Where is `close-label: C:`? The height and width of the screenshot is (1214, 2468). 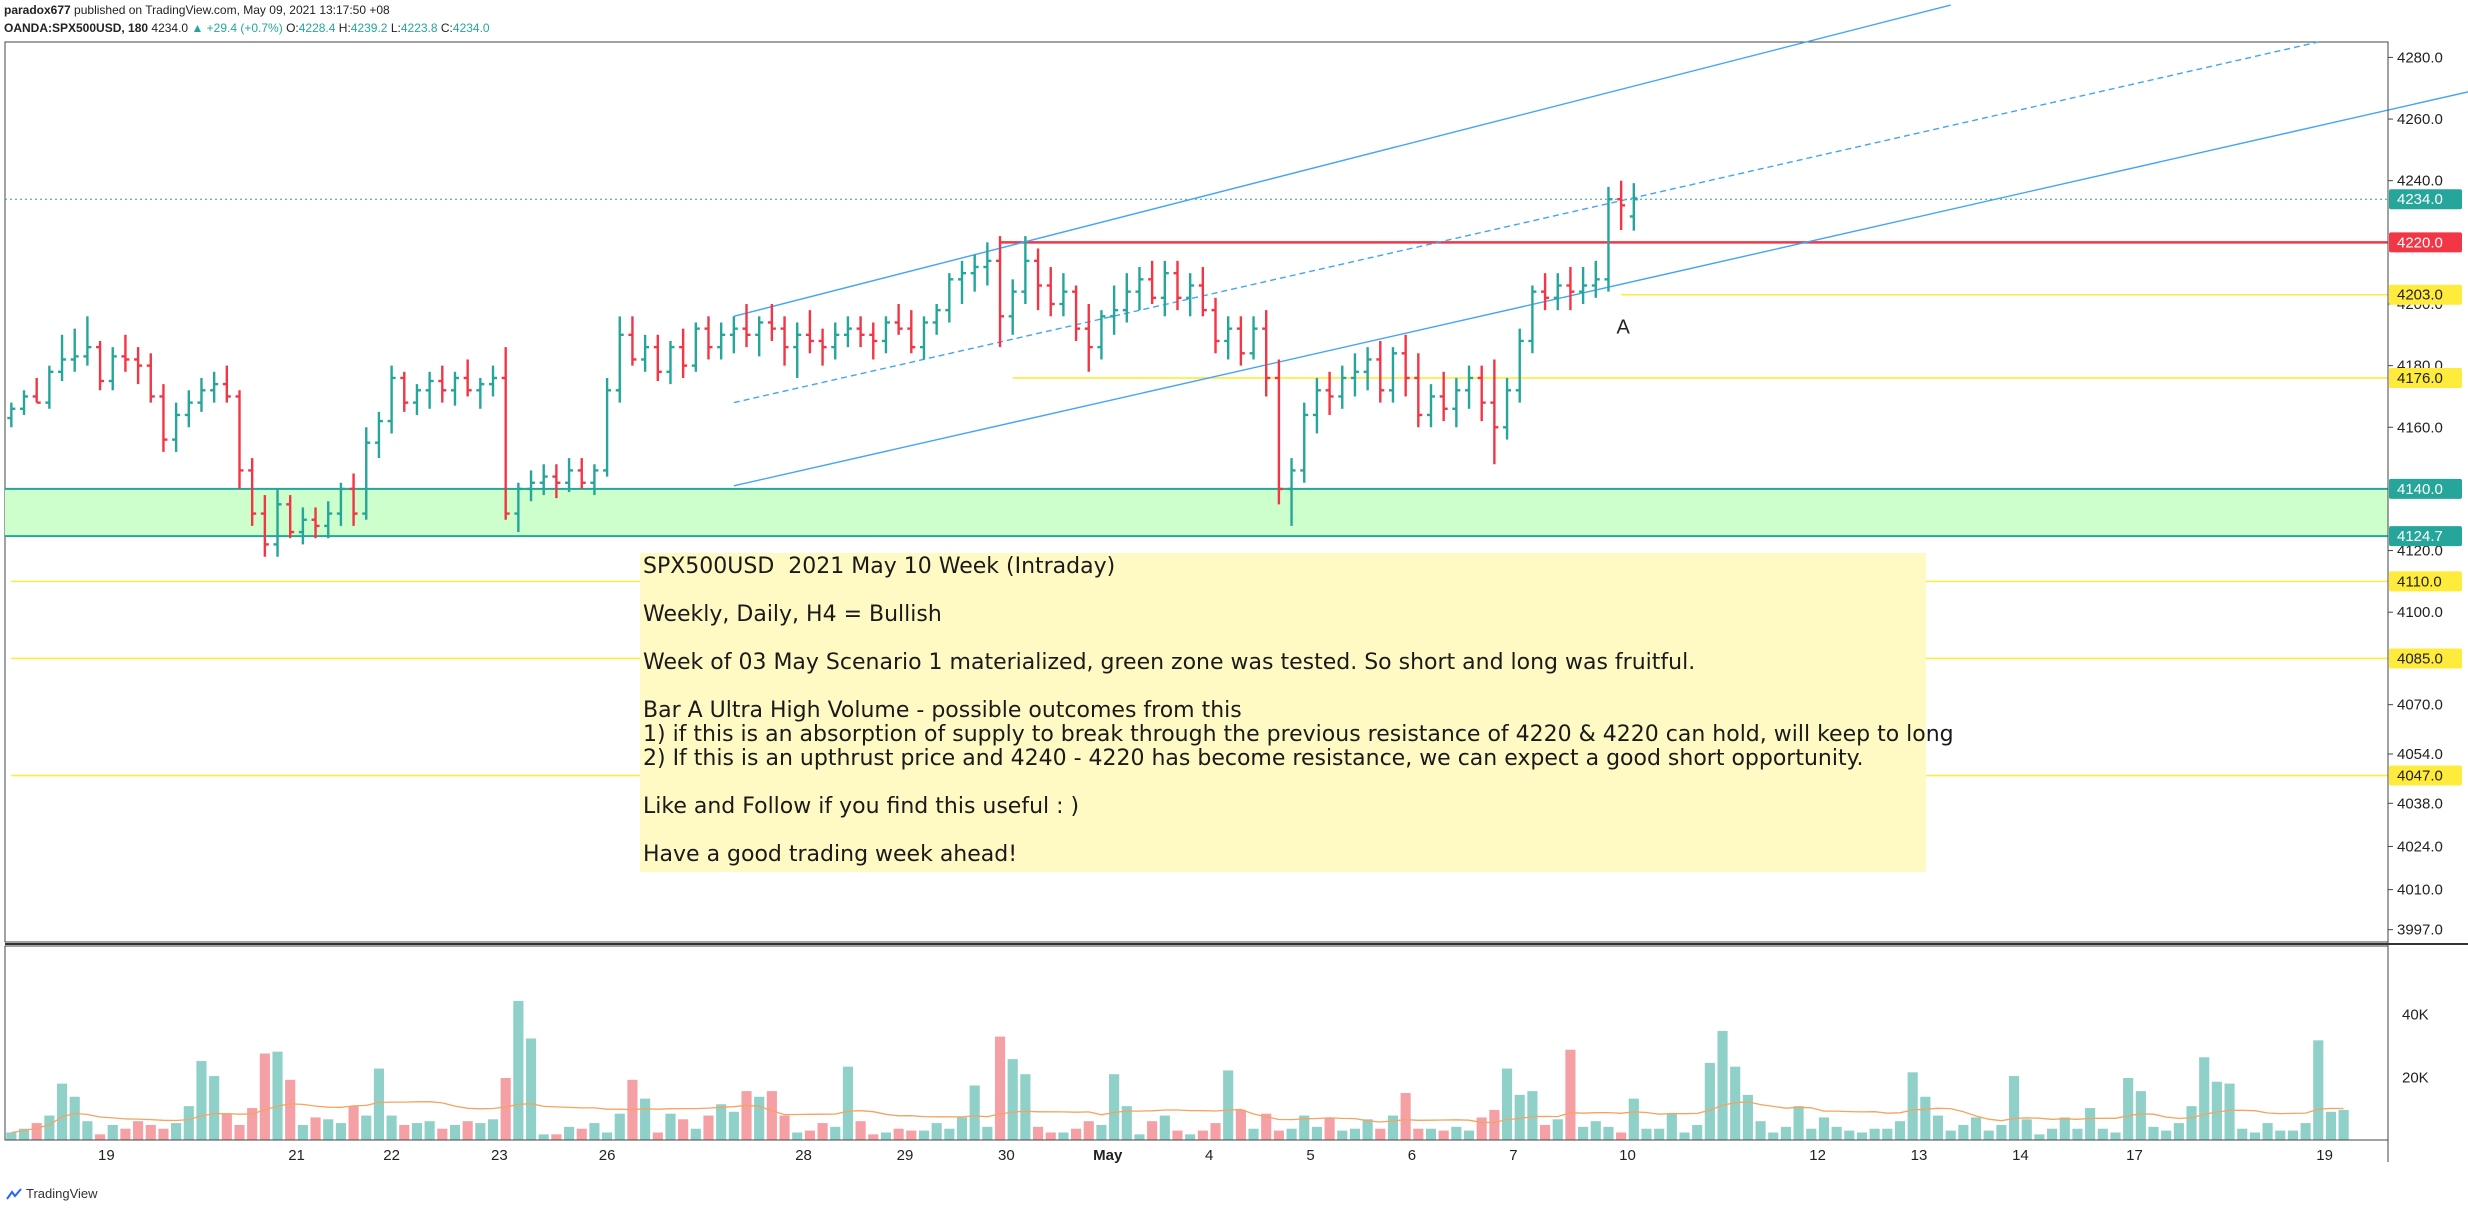
close-label: C: is located at coordinates (446, 28).